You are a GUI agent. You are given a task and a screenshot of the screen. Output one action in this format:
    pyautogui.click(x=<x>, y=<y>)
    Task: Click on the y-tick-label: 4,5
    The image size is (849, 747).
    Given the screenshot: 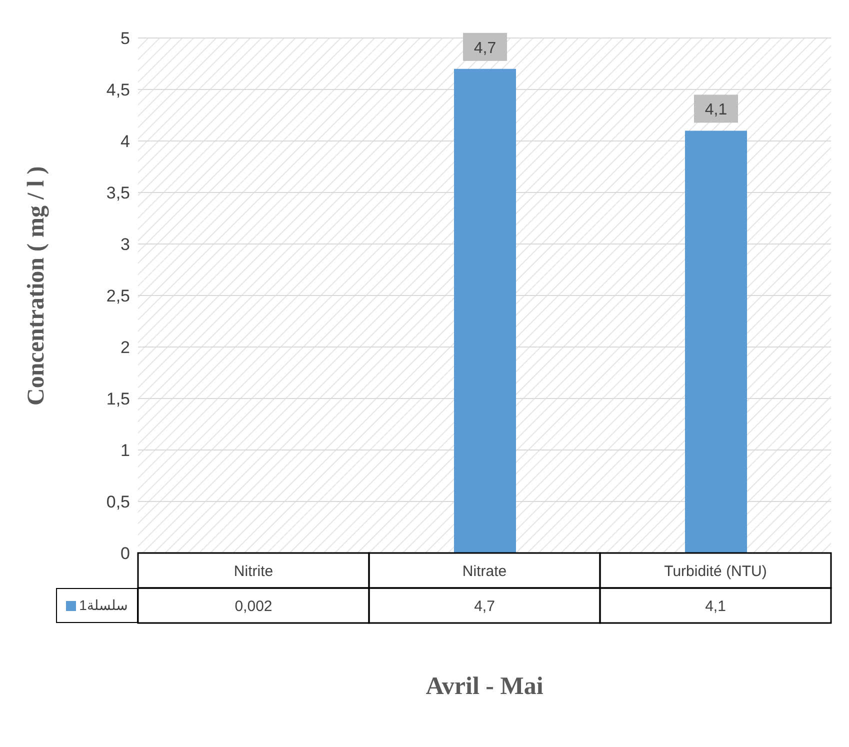 What is the action you would take?
    pyautogui.click(x=118, y=90)
    